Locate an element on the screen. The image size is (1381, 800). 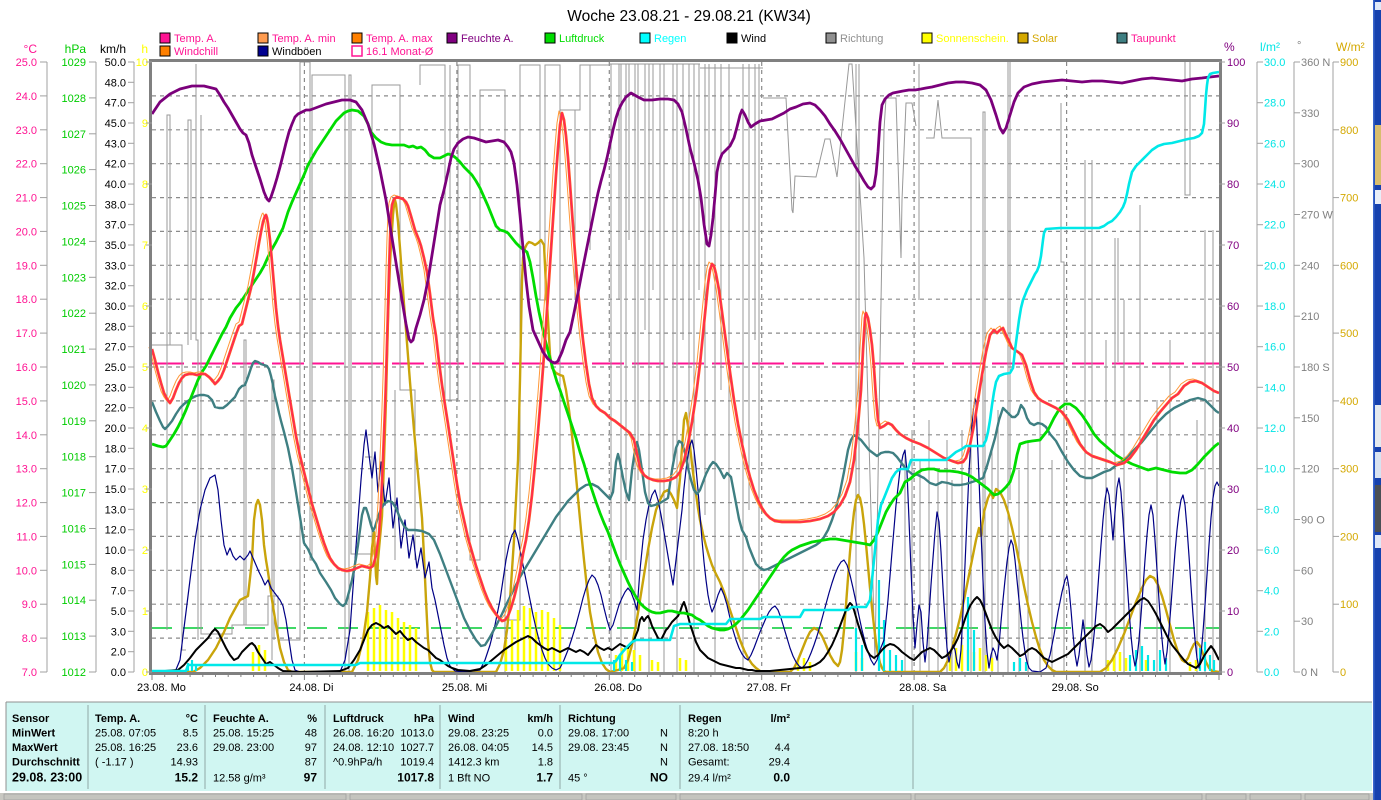
svg-text: 8 is located at coordinates (145, 185).